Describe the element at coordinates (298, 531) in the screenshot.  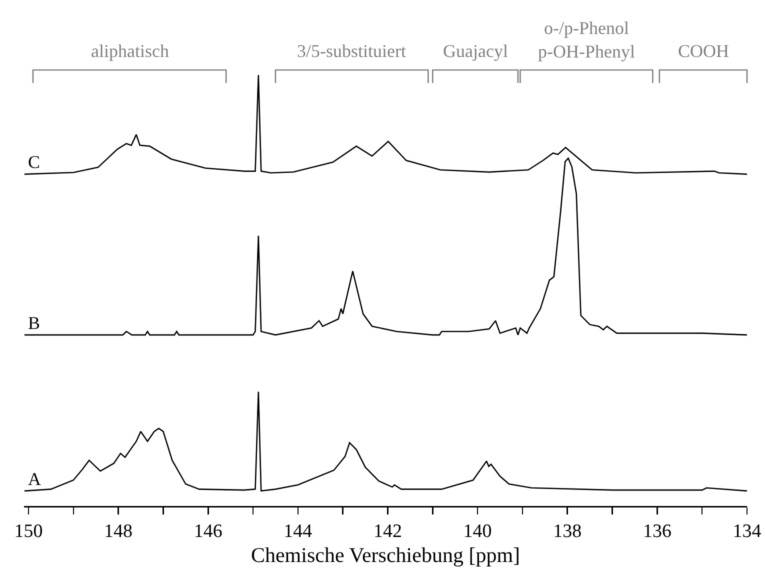
I see `x-tick-label: 144` at that location.